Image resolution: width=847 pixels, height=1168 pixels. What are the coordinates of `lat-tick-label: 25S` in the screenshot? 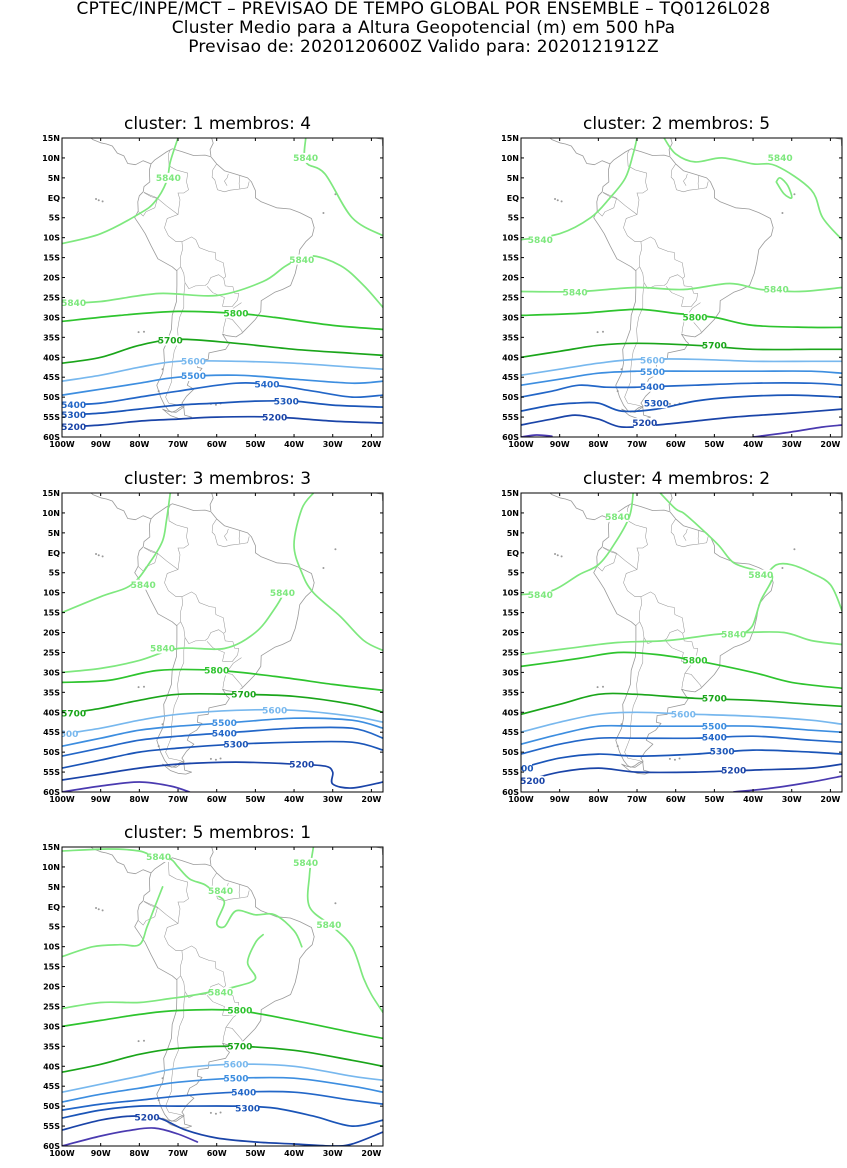 It's located at (510, 297).